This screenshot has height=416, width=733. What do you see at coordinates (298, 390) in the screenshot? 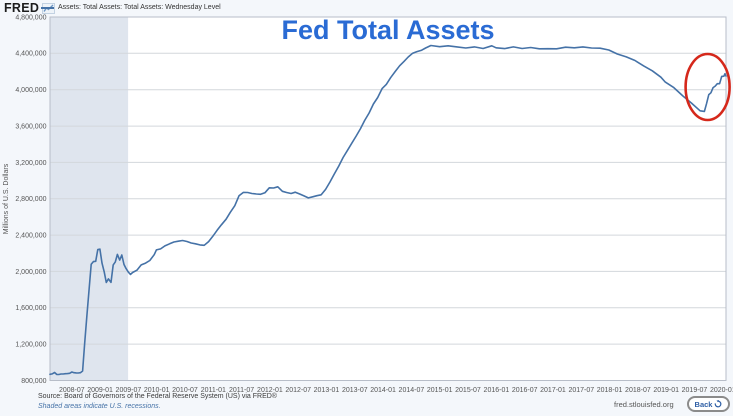
I see `x-tick-label: 2012-07` at bounding box center [298, 390].